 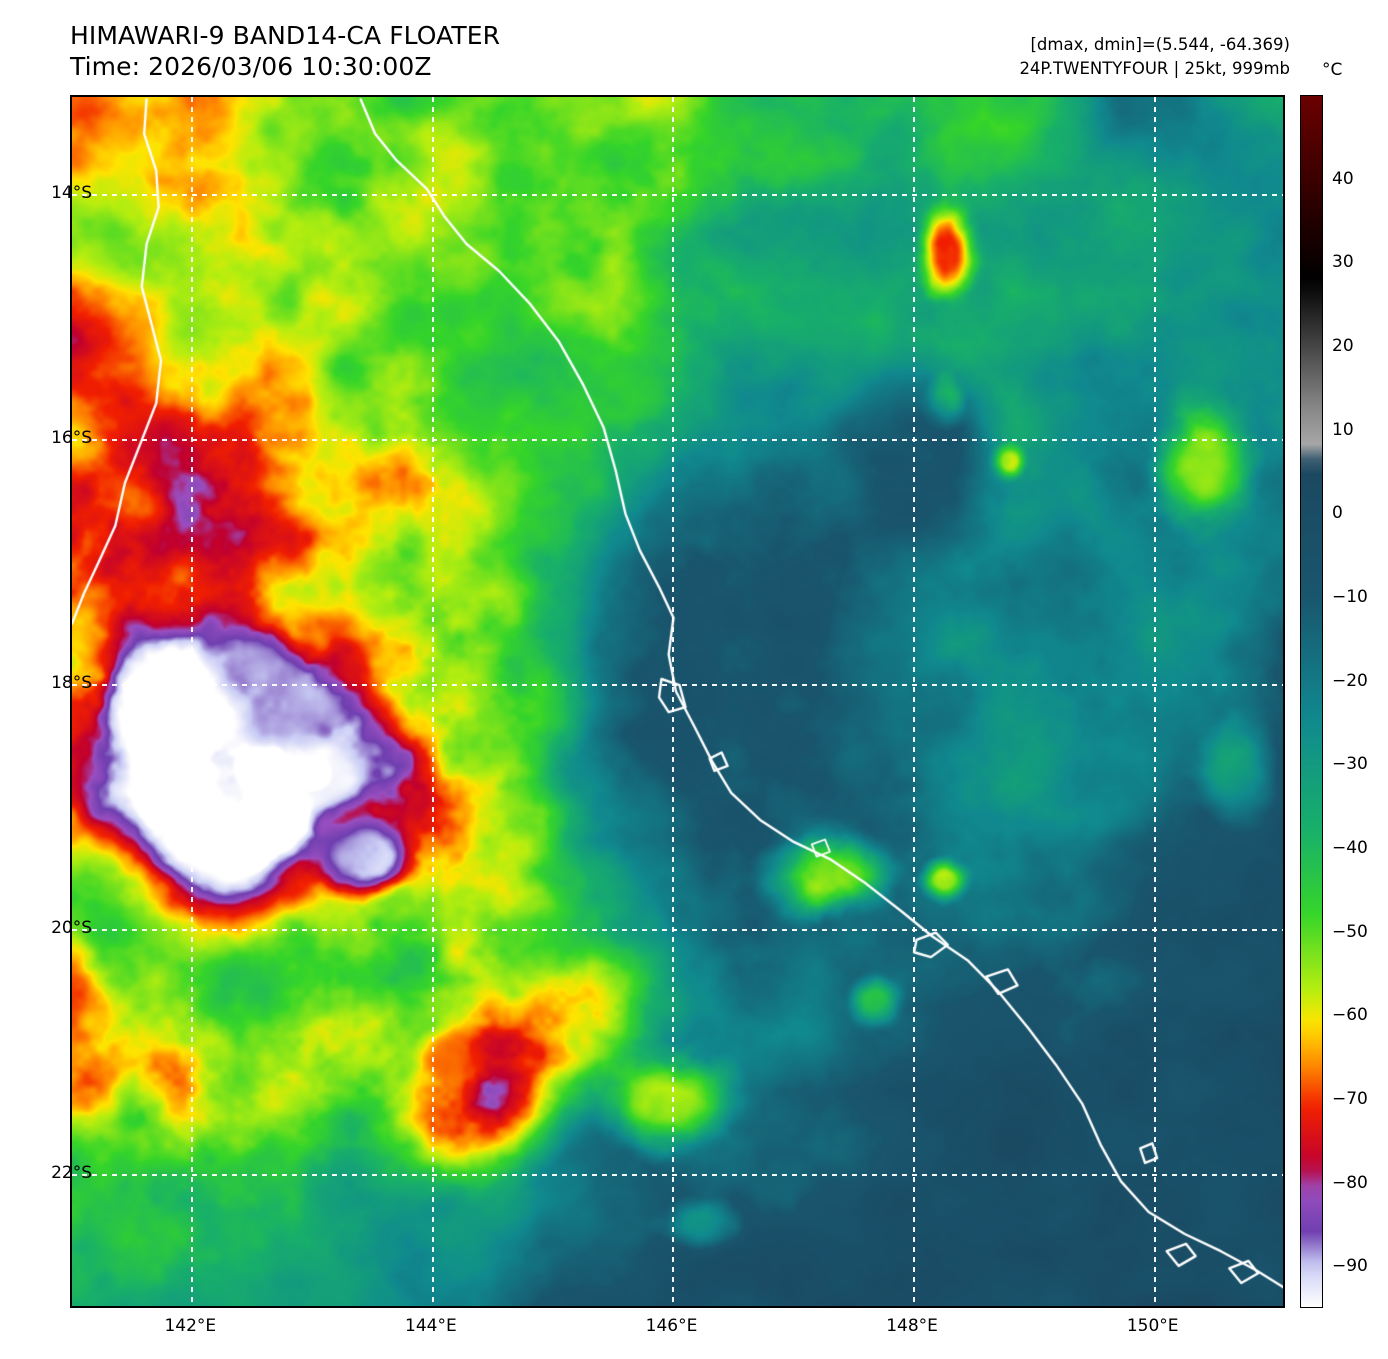 What do you see at coordinates (1350, 931) in the screenshot?
I see `colorbar-tick-label: −50` at bounding box center [1350, 931].